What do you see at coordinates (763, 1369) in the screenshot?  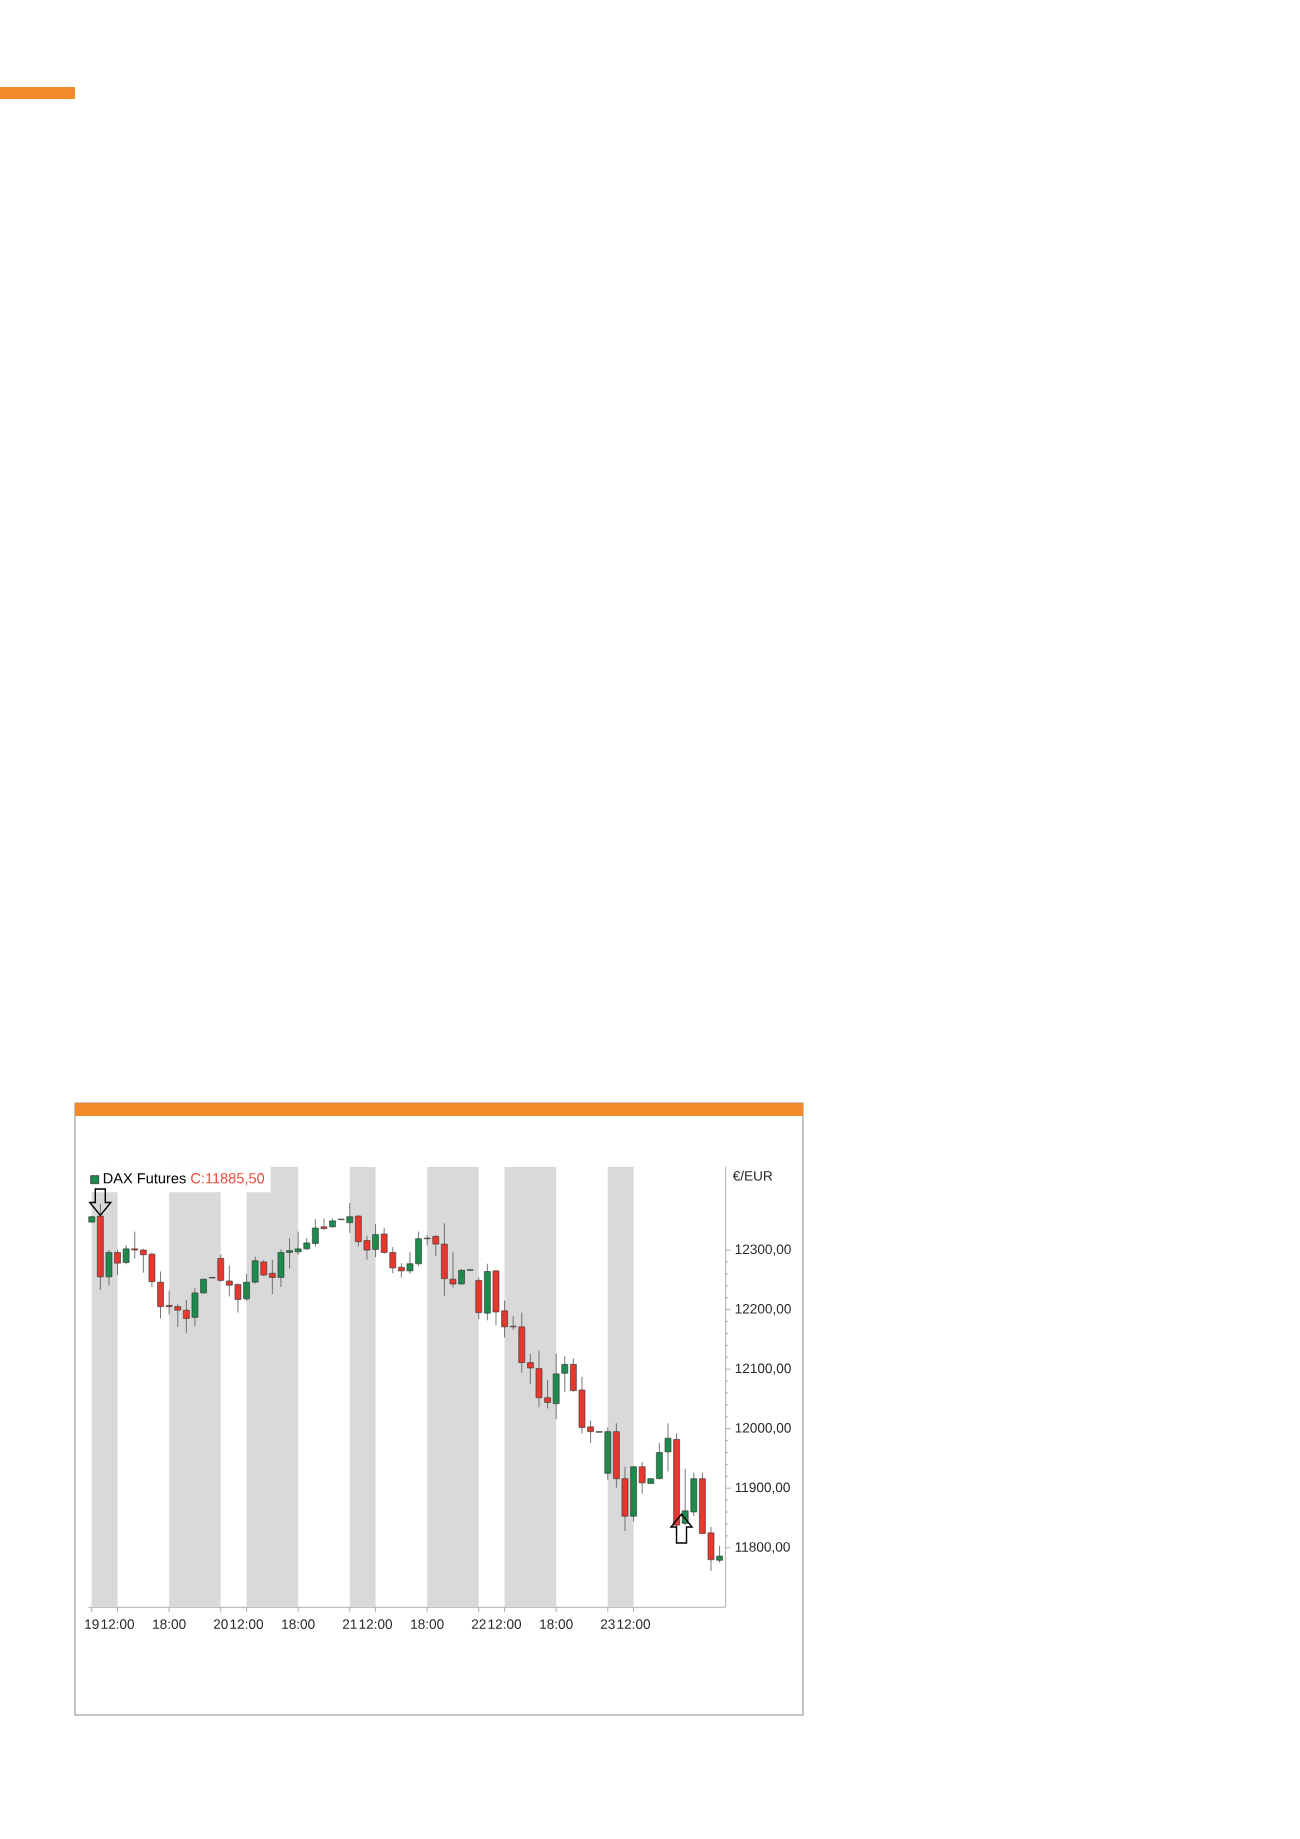 I see `y-tick-label: 12100,00` at bounding box center [763, 1369].